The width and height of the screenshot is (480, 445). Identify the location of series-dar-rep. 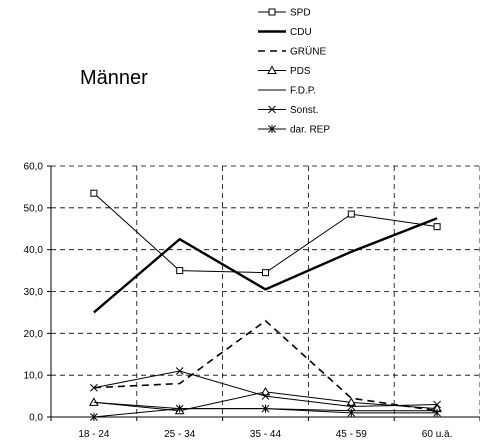
(265, 412).